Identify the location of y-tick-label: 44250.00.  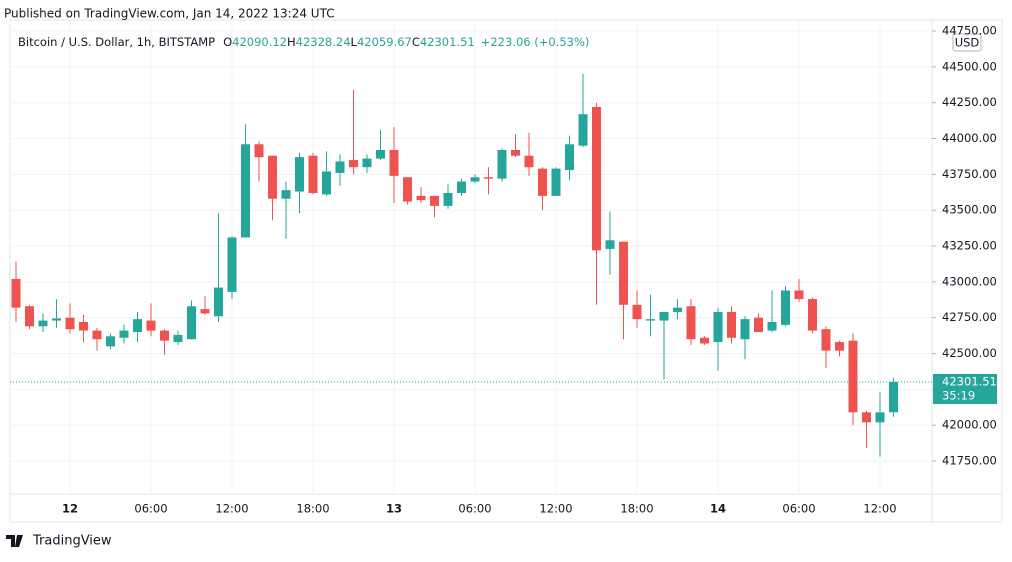
(969, 102).